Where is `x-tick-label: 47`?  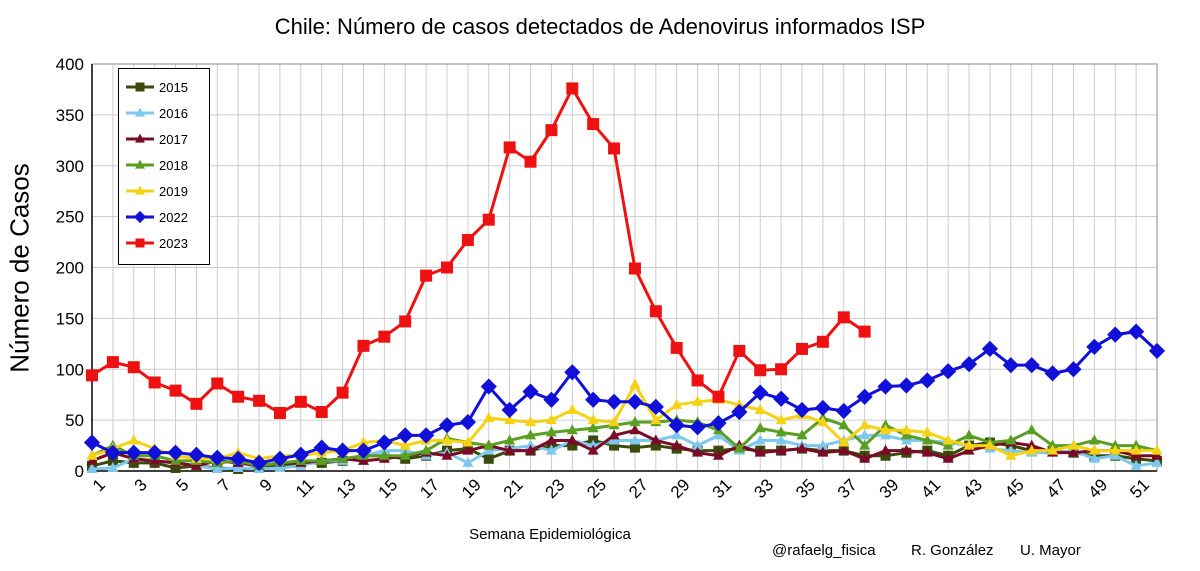
x-tick-label: 47 is located at coordinates (1056, 488).